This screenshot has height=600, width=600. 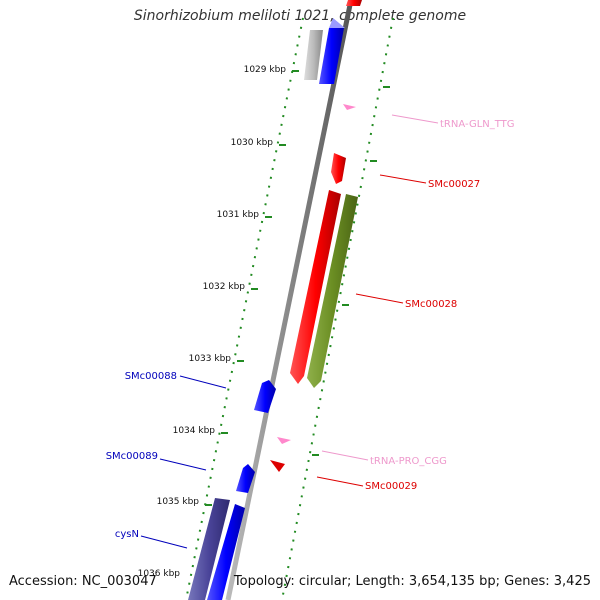 I want to click on gene-purple-operon, so click(x=209, y=549).